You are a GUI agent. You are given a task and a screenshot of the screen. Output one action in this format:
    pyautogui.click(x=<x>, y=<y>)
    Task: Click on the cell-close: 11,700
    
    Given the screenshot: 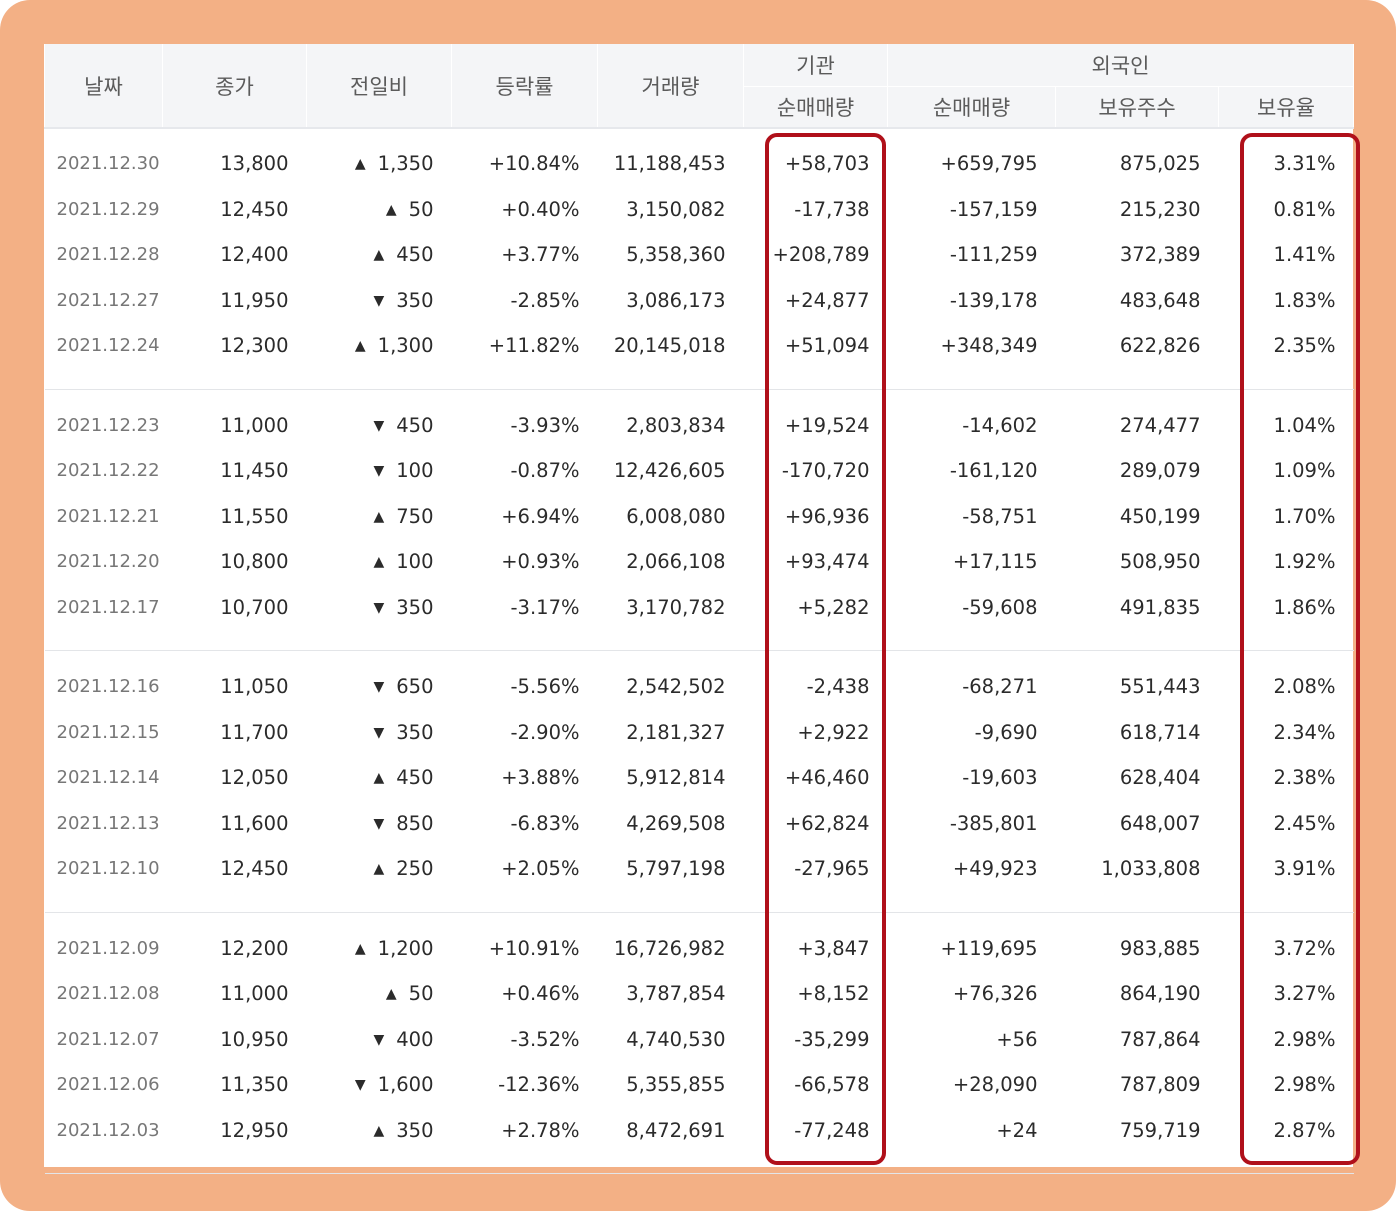 What is the action you would take?
    pyautogui.click(x=254, y=732)
    